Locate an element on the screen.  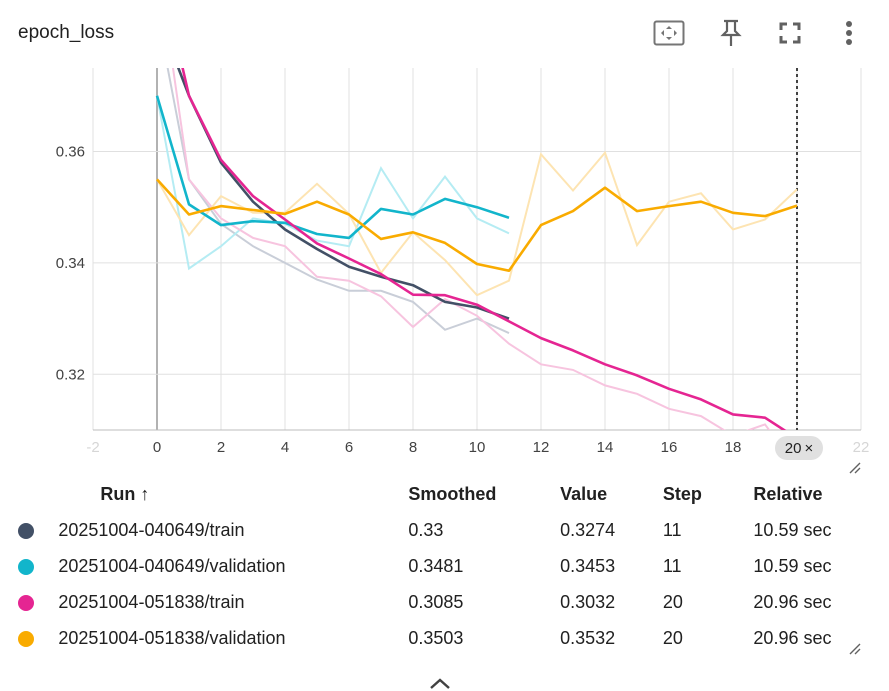
y-tick-label: 0.34 is located at coordinates (70, 263).